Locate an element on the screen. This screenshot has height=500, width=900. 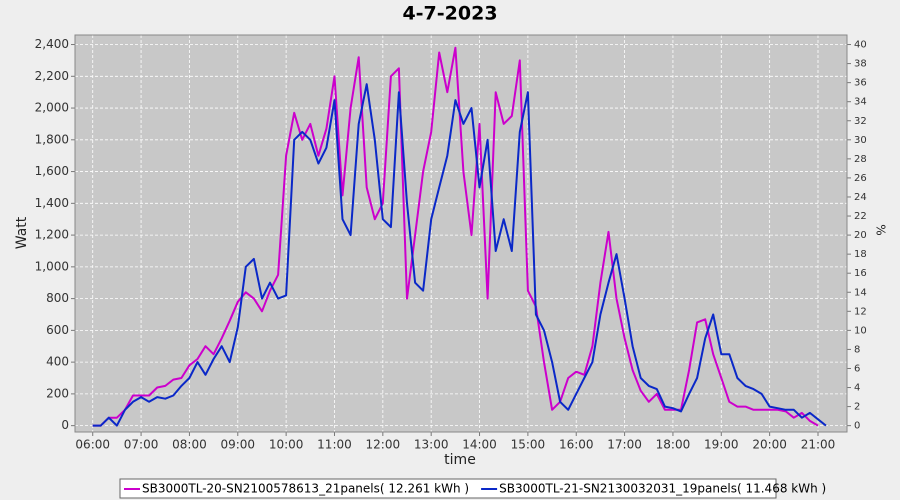
y2-tick-label: 0 is located at coordinates (857, 426).